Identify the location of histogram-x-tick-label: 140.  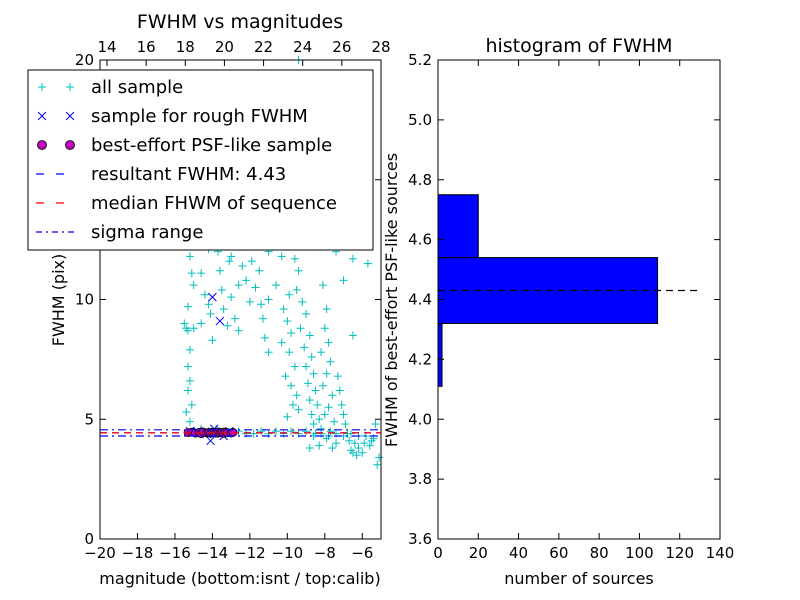
(720, 553).